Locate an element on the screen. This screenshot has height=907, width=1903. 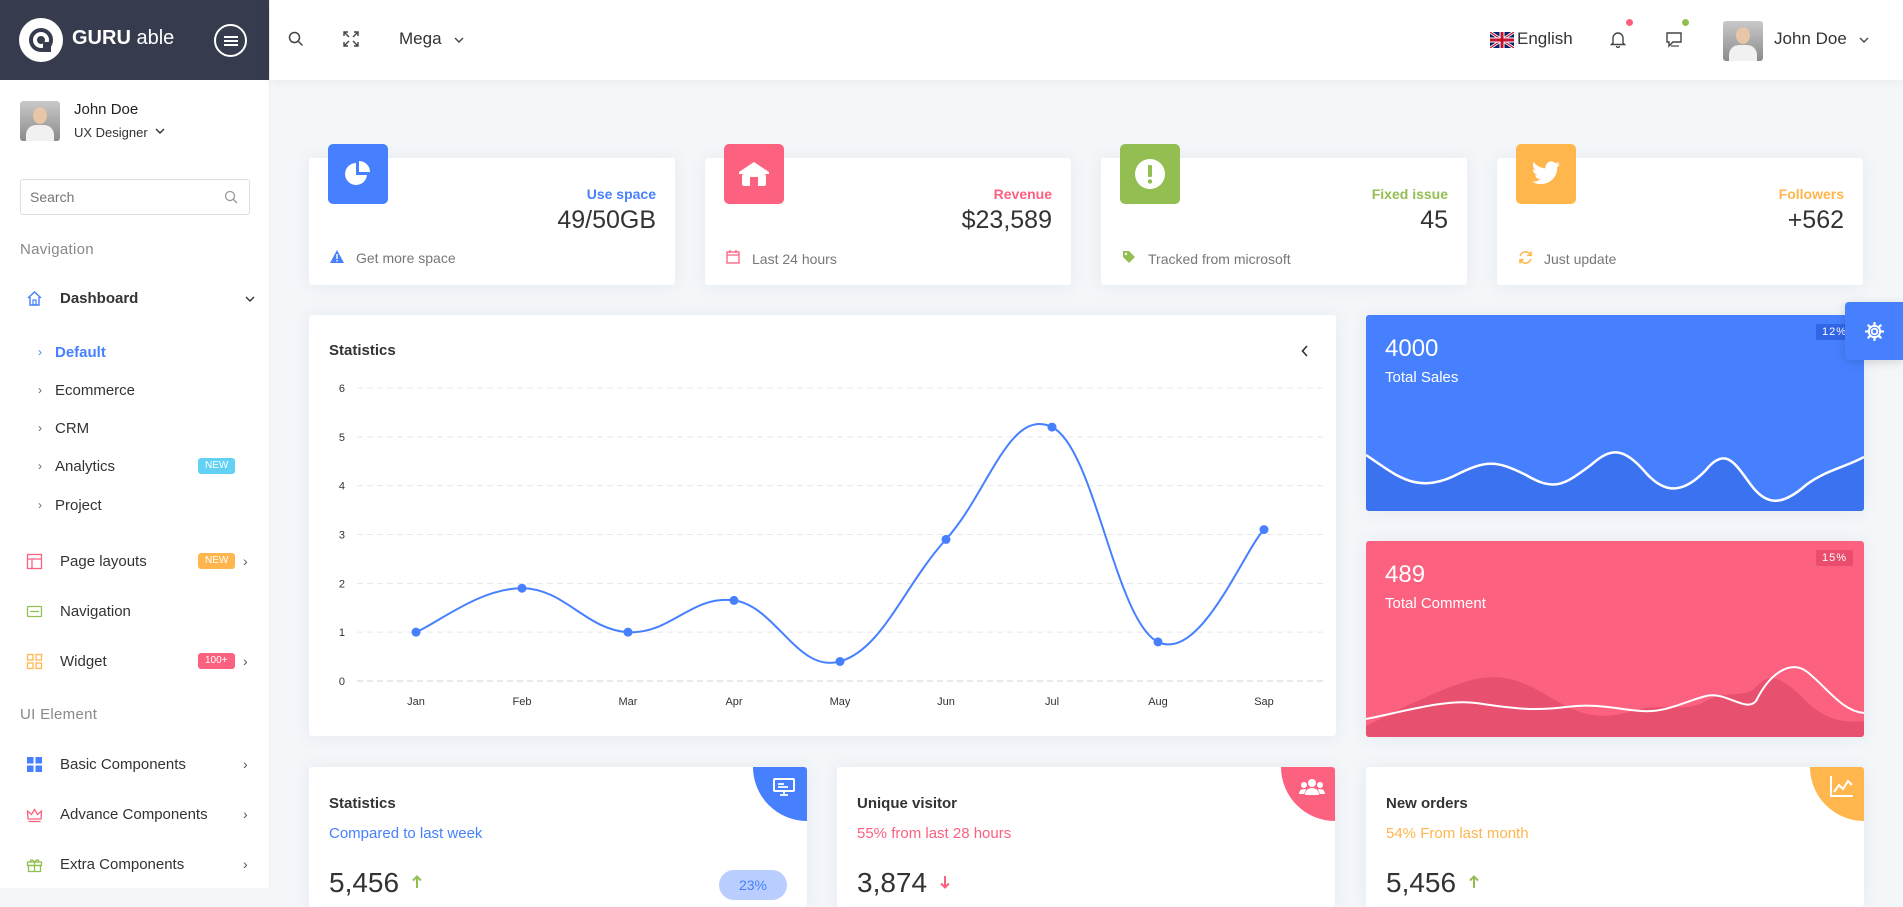
sidebar-item-basic-components: Basic Components › is located at coordinates (134, 764).